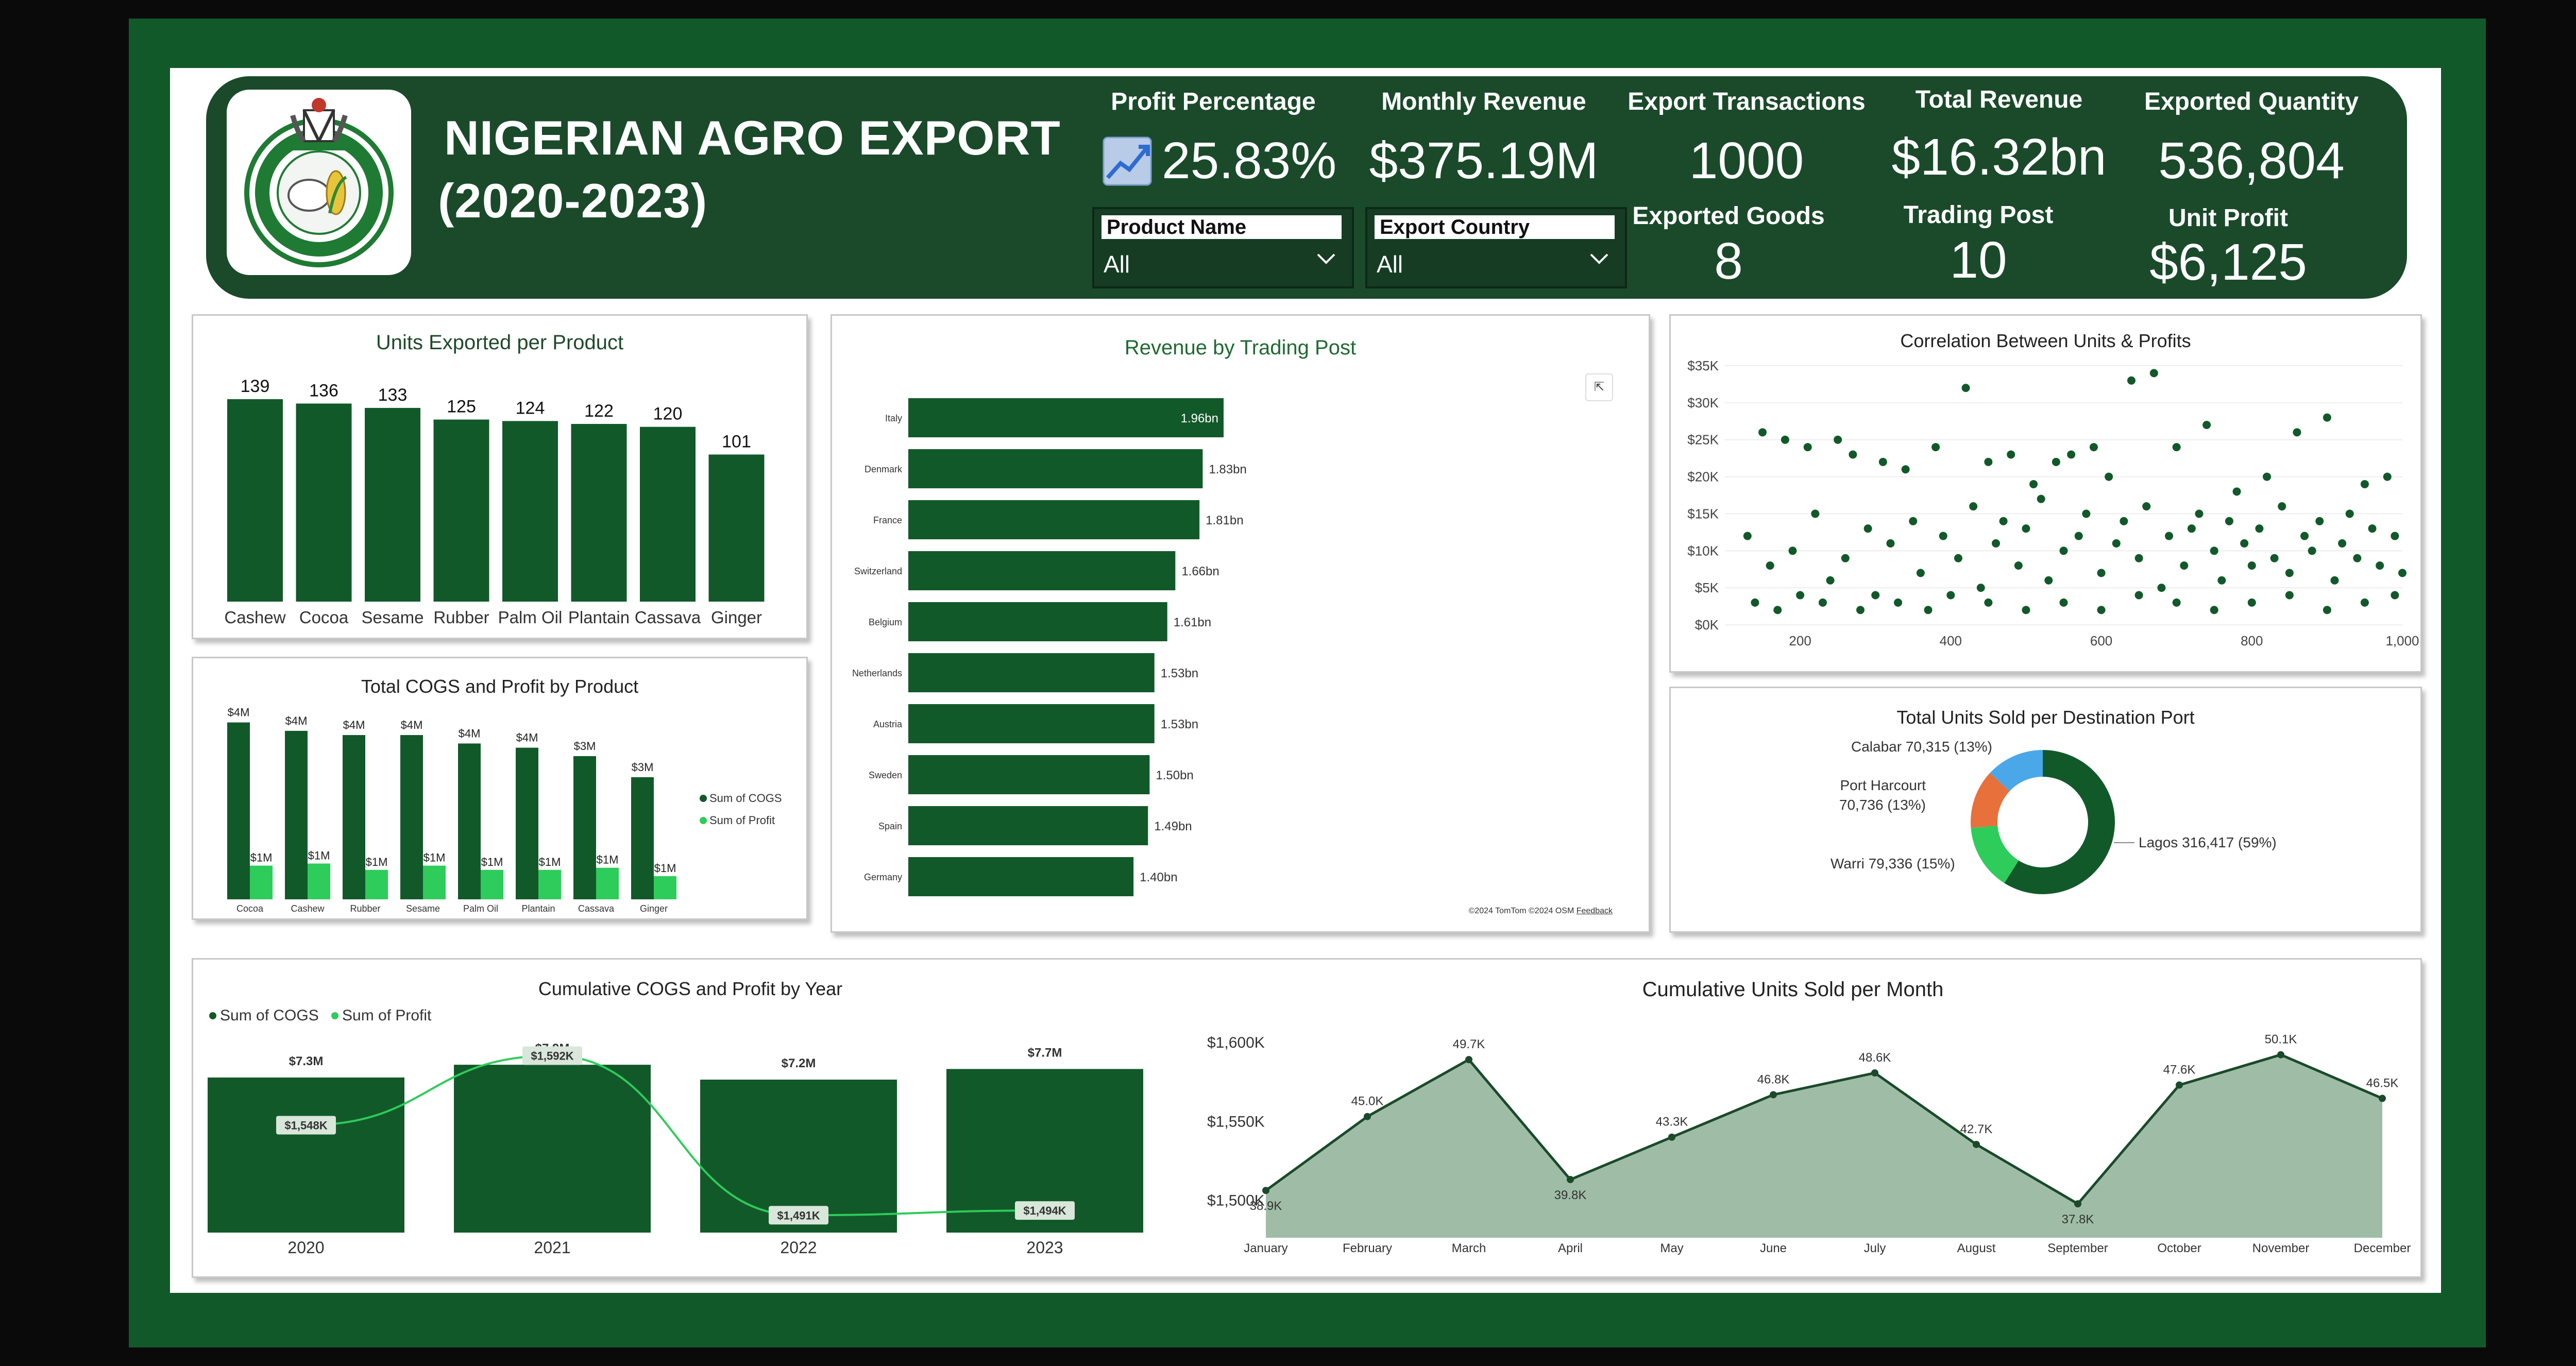 The width and height of the screenshot is (2576, 1366). What do you see at coordinates (1367, 1248) in the screenshot?
I see `tick-label: February` at bounding box center [1367, 1248].